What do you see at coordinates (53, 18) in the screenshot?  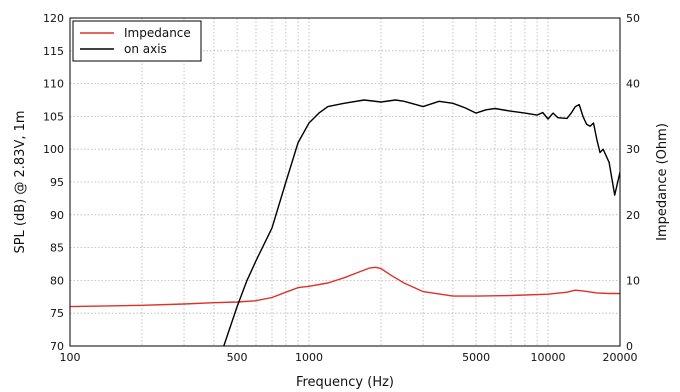 I see `y-tick-label: 120` at bounding box center [53, 18].